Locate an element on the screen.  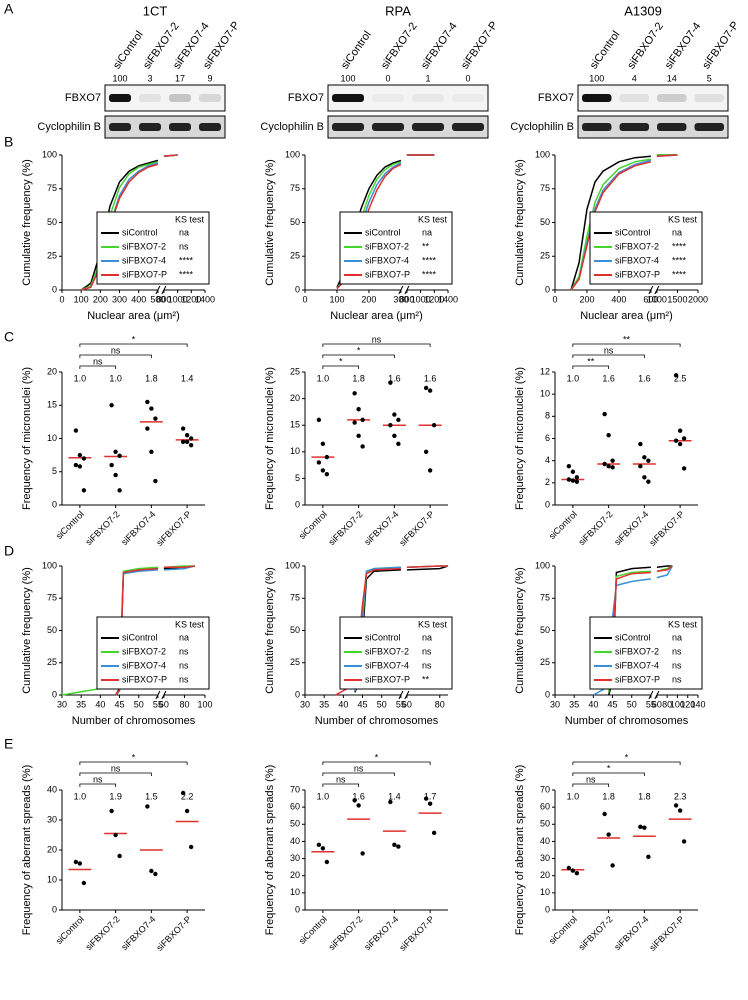
x-tick-label: 1400 is located at coordinates (448, 299).